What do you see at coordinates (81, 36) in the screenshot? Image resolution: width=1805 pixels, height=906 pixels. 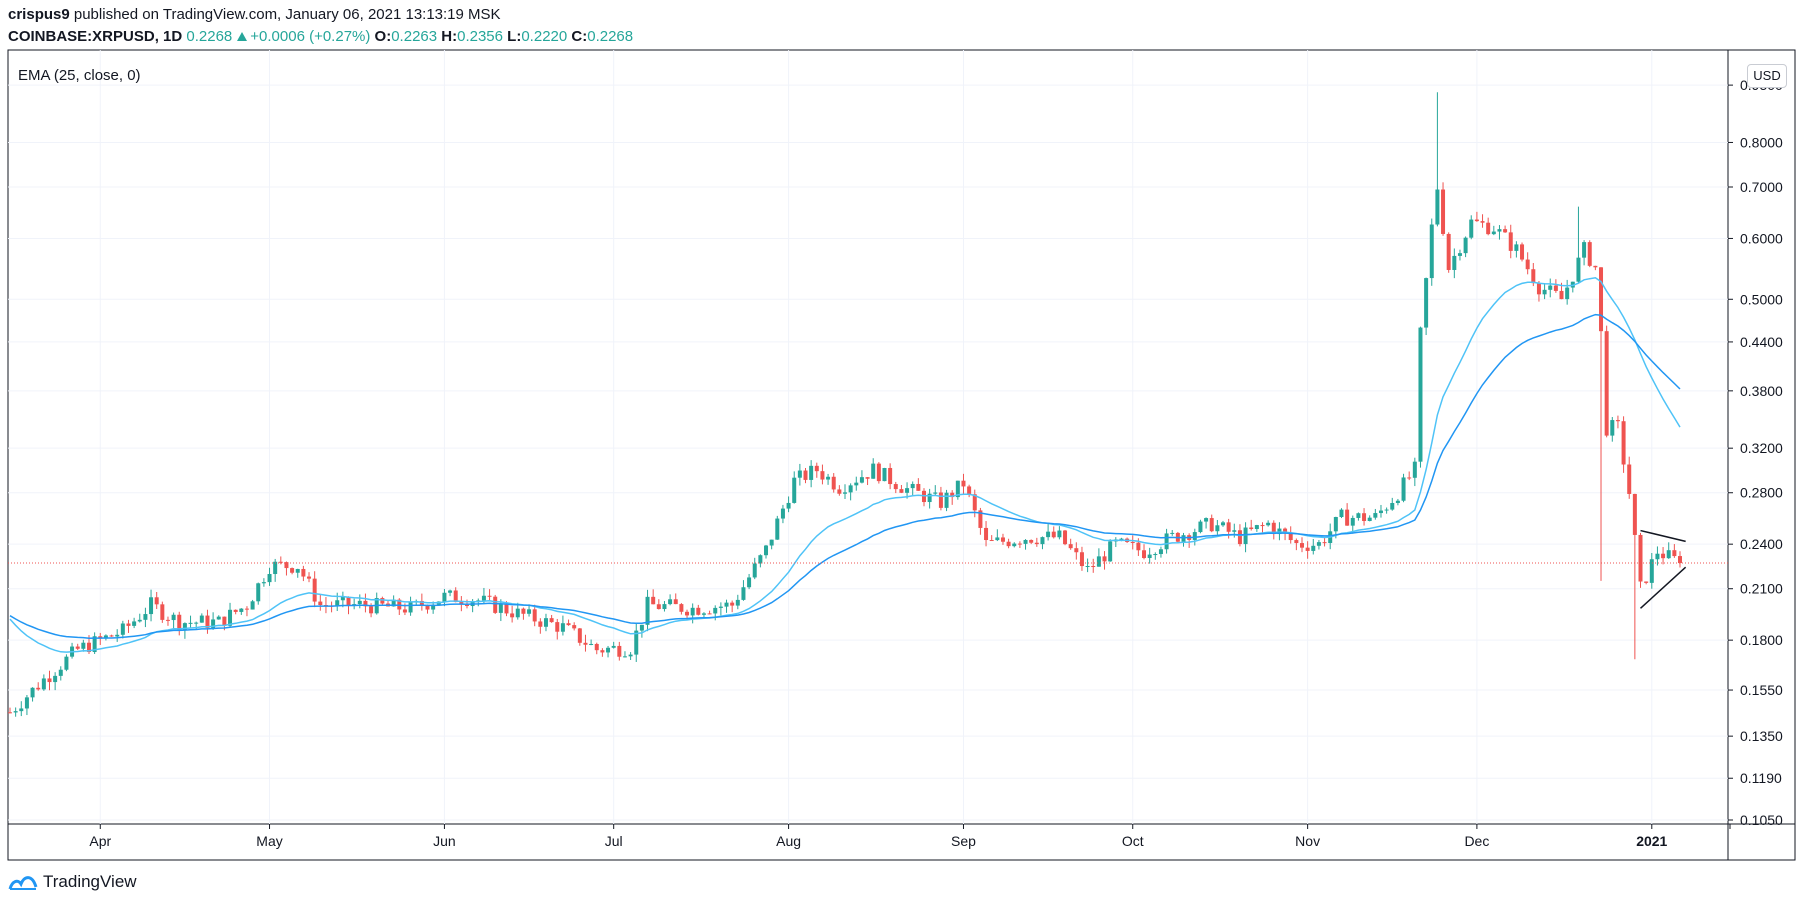 I see `symbol-name: COINBASE:XRPUSD` at bounding box center [81, 36].